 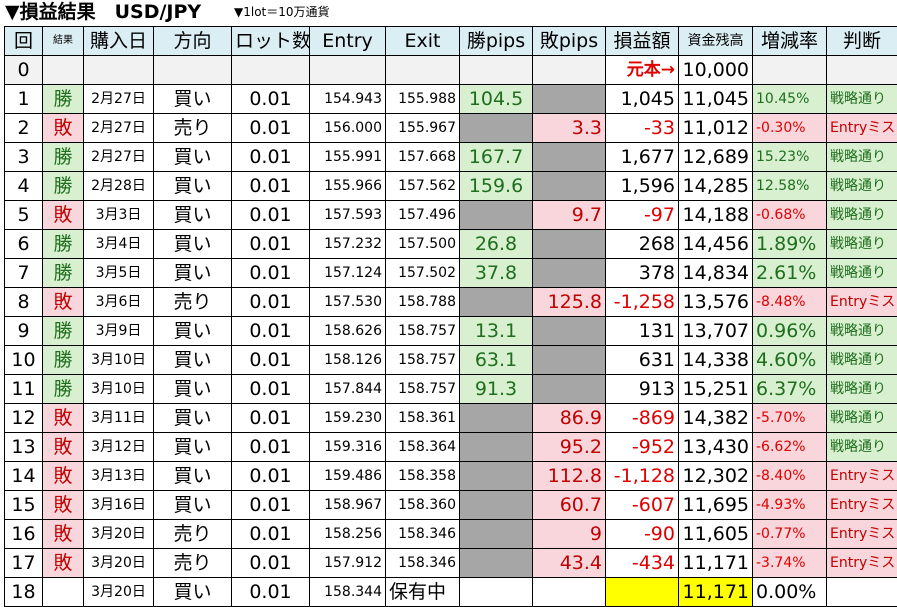 I want to click on lose-pips: 43.4, so click(x=569, y=563).